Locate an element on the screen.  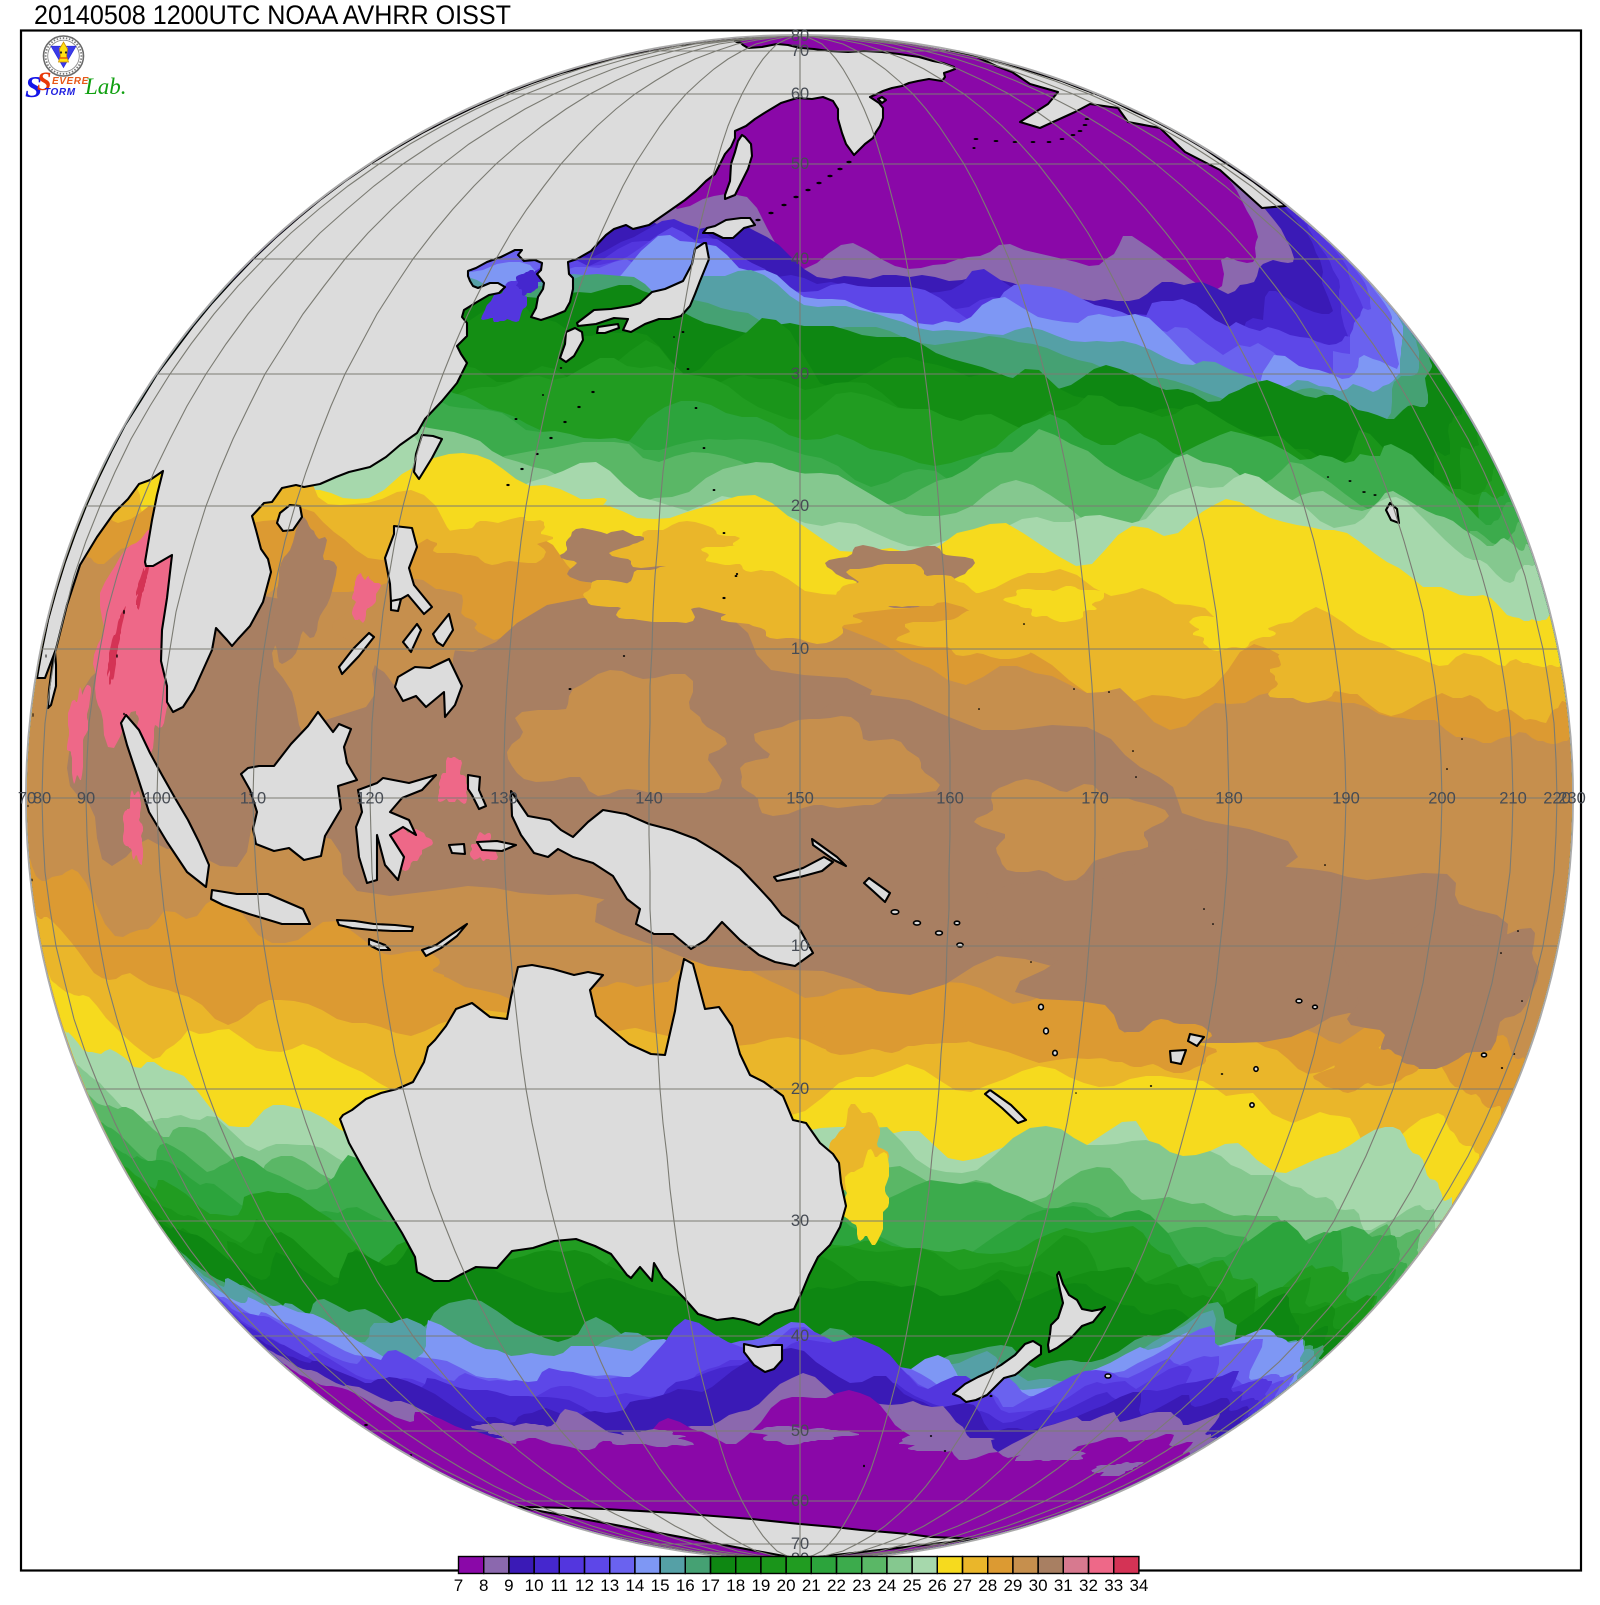
svg-text: 210 is located at coordinates (1513, 799).